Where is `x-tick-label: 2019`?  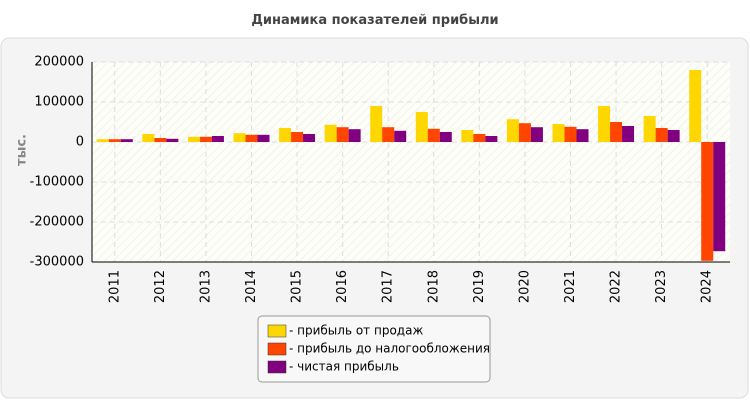 x-tick-label: 2019 is located at coordinates (479, 286).